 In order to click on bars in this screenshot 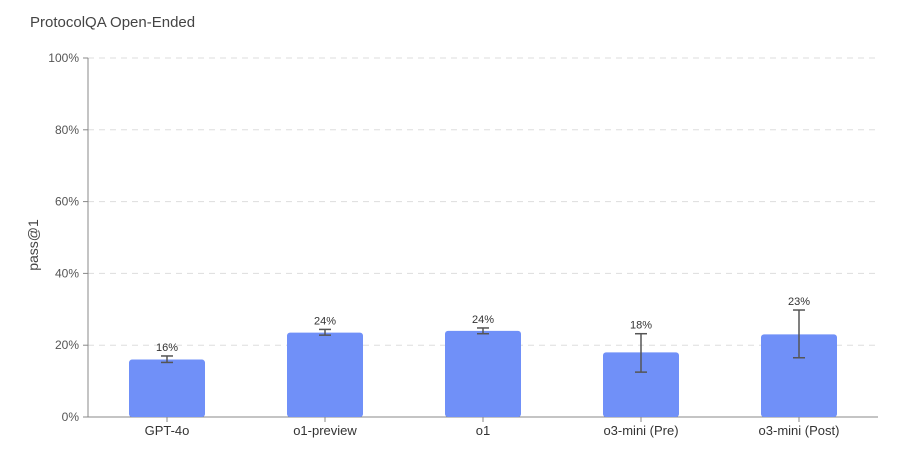, I will do `click(483, 373)`.